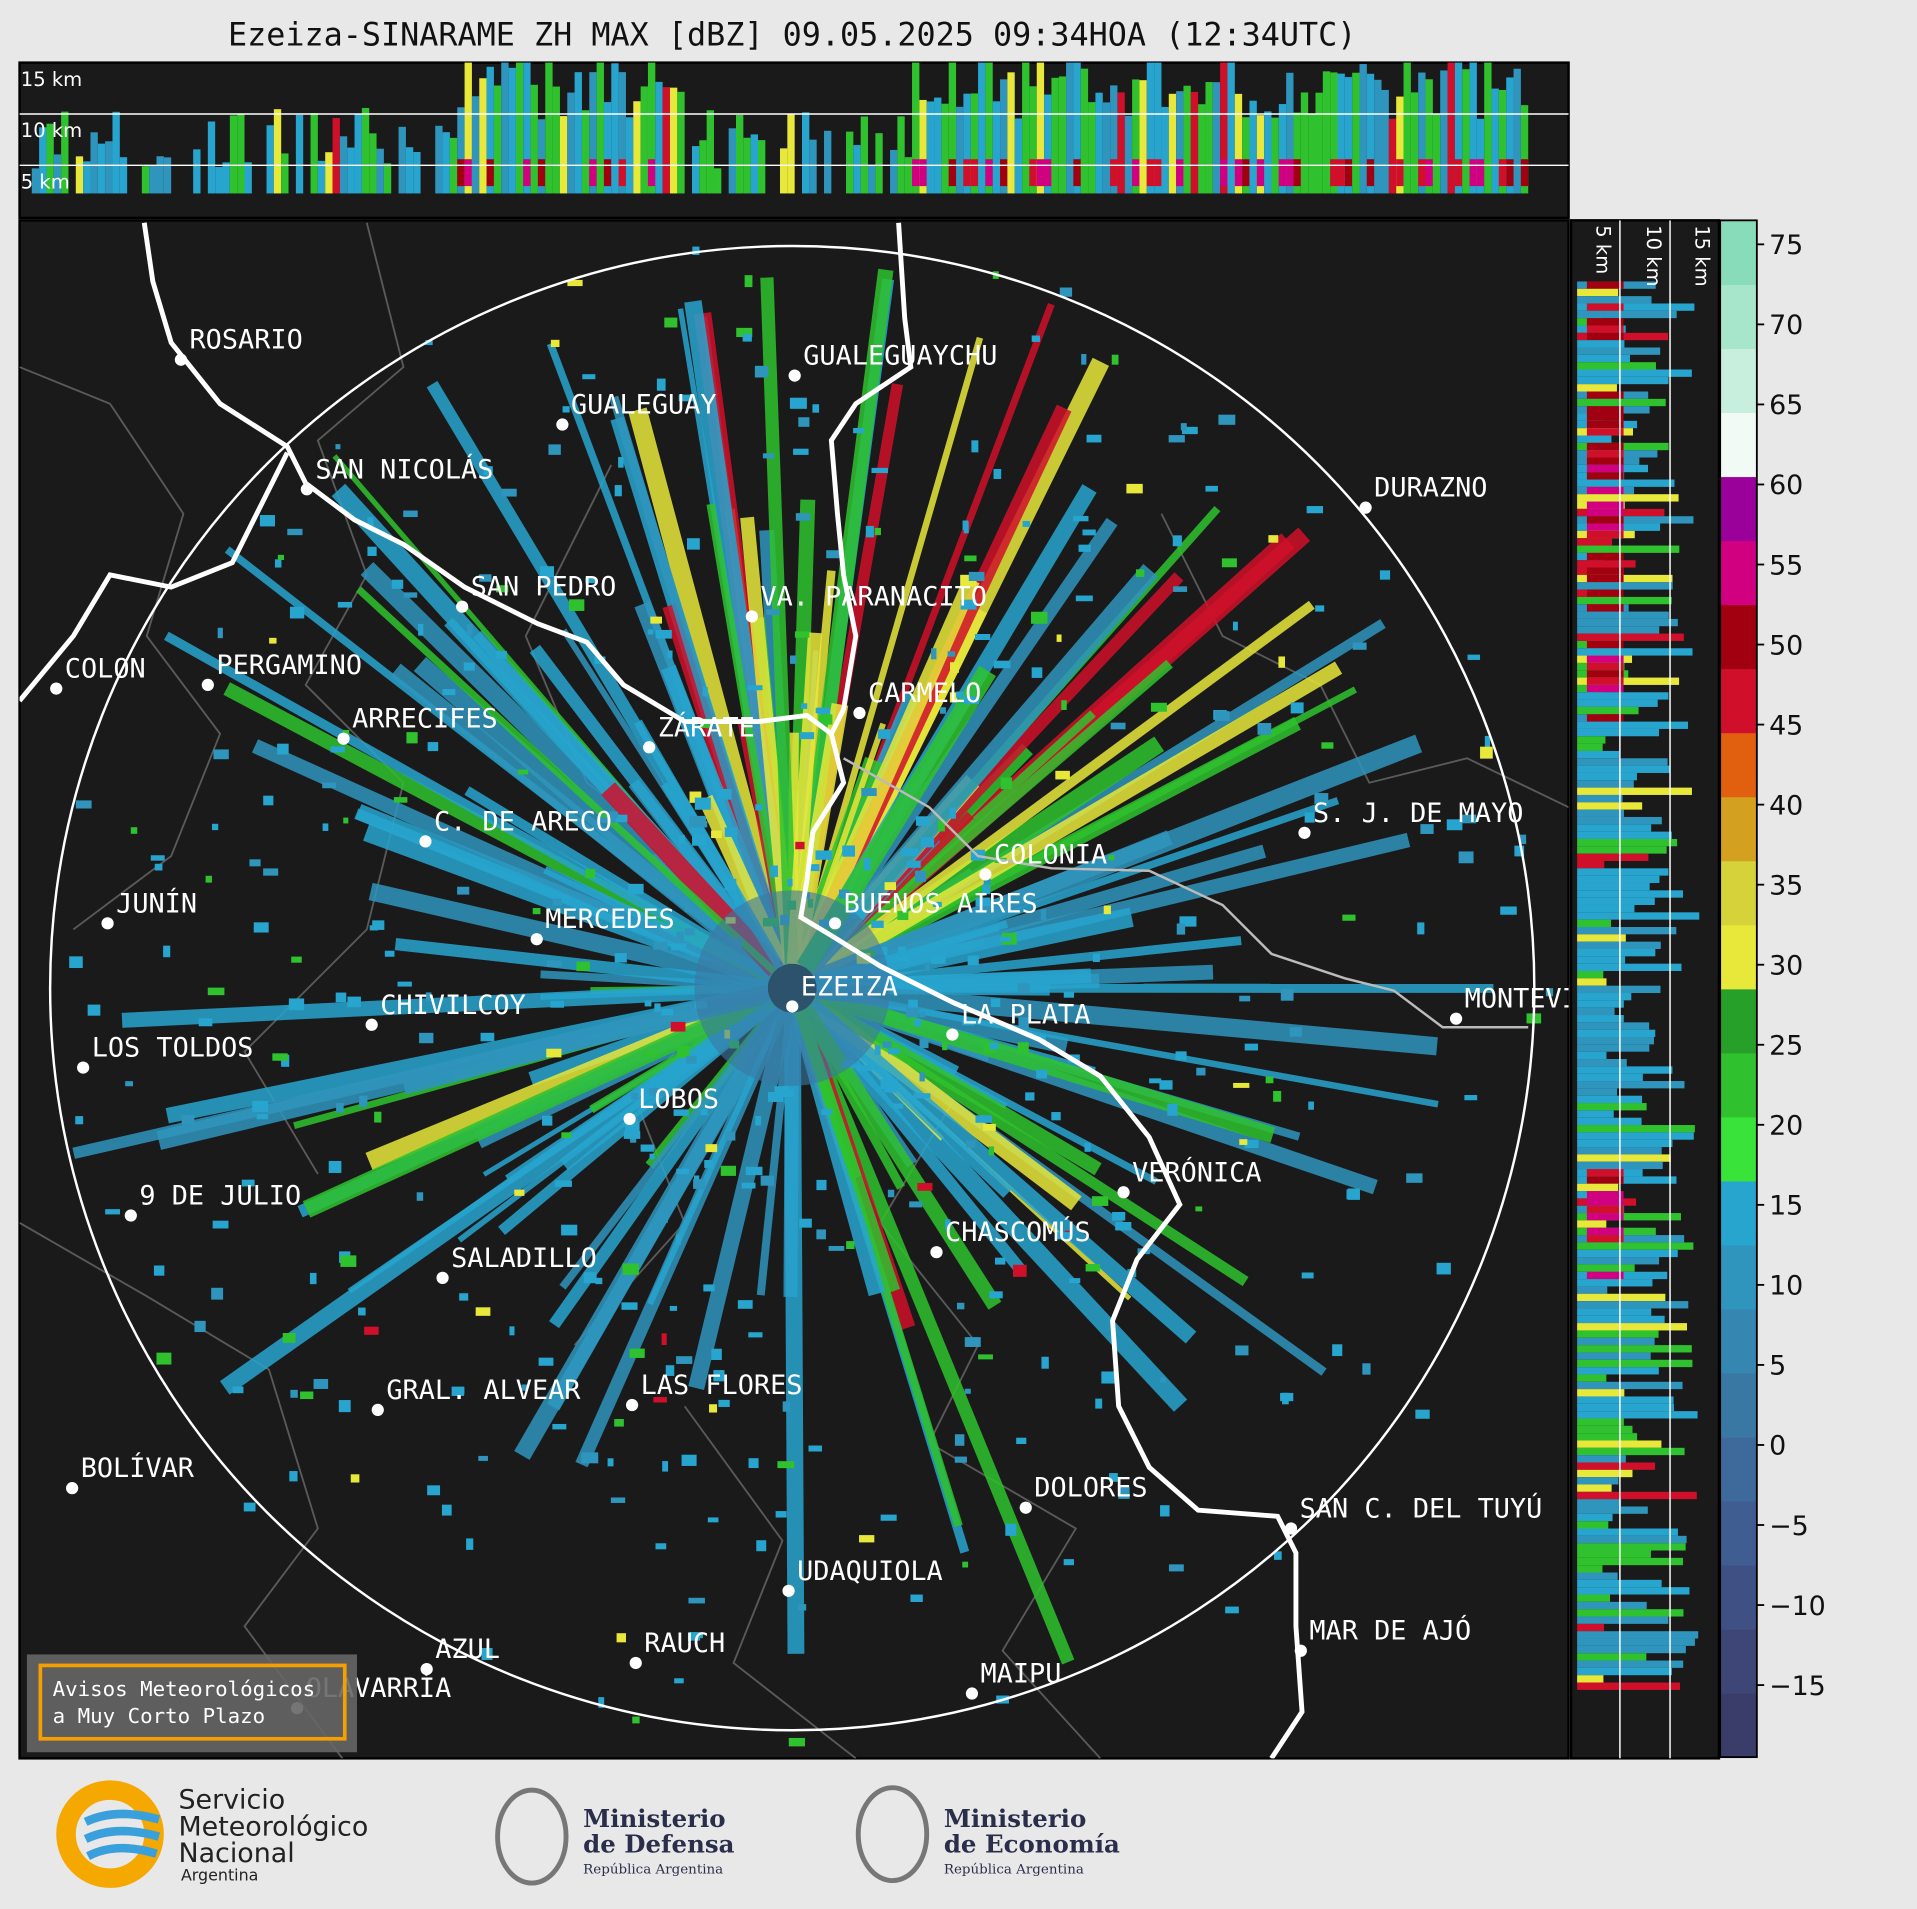 The image size is (1917, 1909). What do you see at coordinates (1018, 1232) in the screenshot?
I see `city-label: CHASCOMÚS` at bounding box center [1018, 1232].